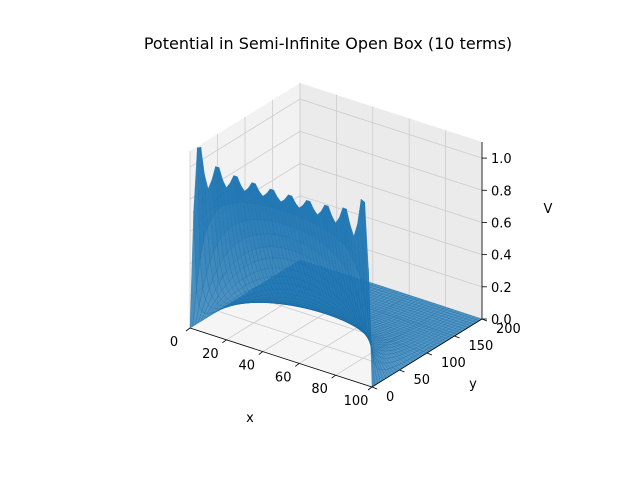  Describe the element at coordinates (508, 329) in the screenshot. I see `y-tick-label: 200` at that location.